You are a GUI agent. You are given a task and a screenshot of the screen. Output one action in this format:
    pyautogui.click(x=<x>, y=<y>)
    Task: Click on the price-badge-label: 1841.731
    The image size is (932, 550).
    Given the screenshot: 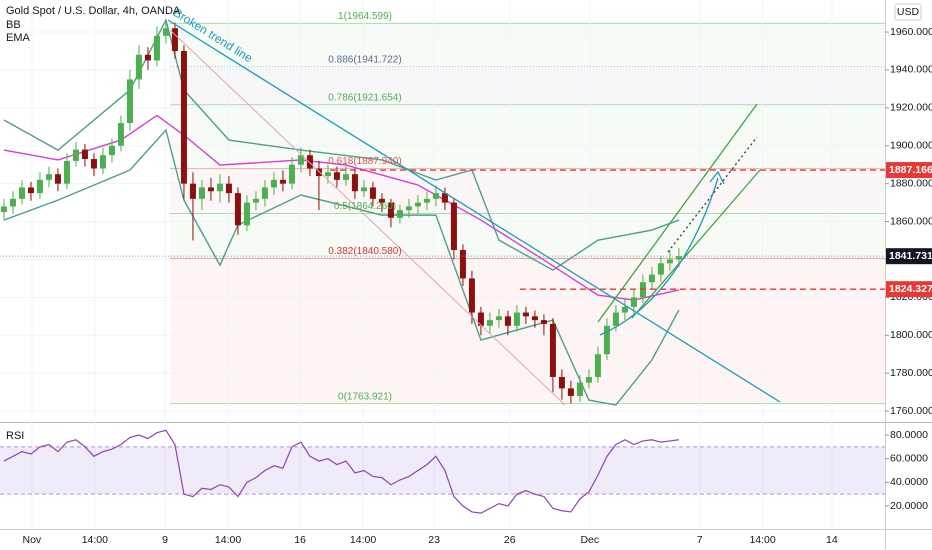 What is the action you would take?
    pyautogui.click(x=910, y=256)
    